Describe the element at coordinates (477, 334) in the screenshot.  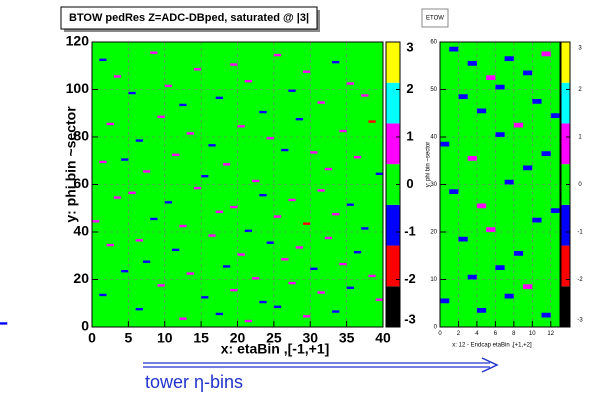
I see `x-tick-label: 4` at that location.